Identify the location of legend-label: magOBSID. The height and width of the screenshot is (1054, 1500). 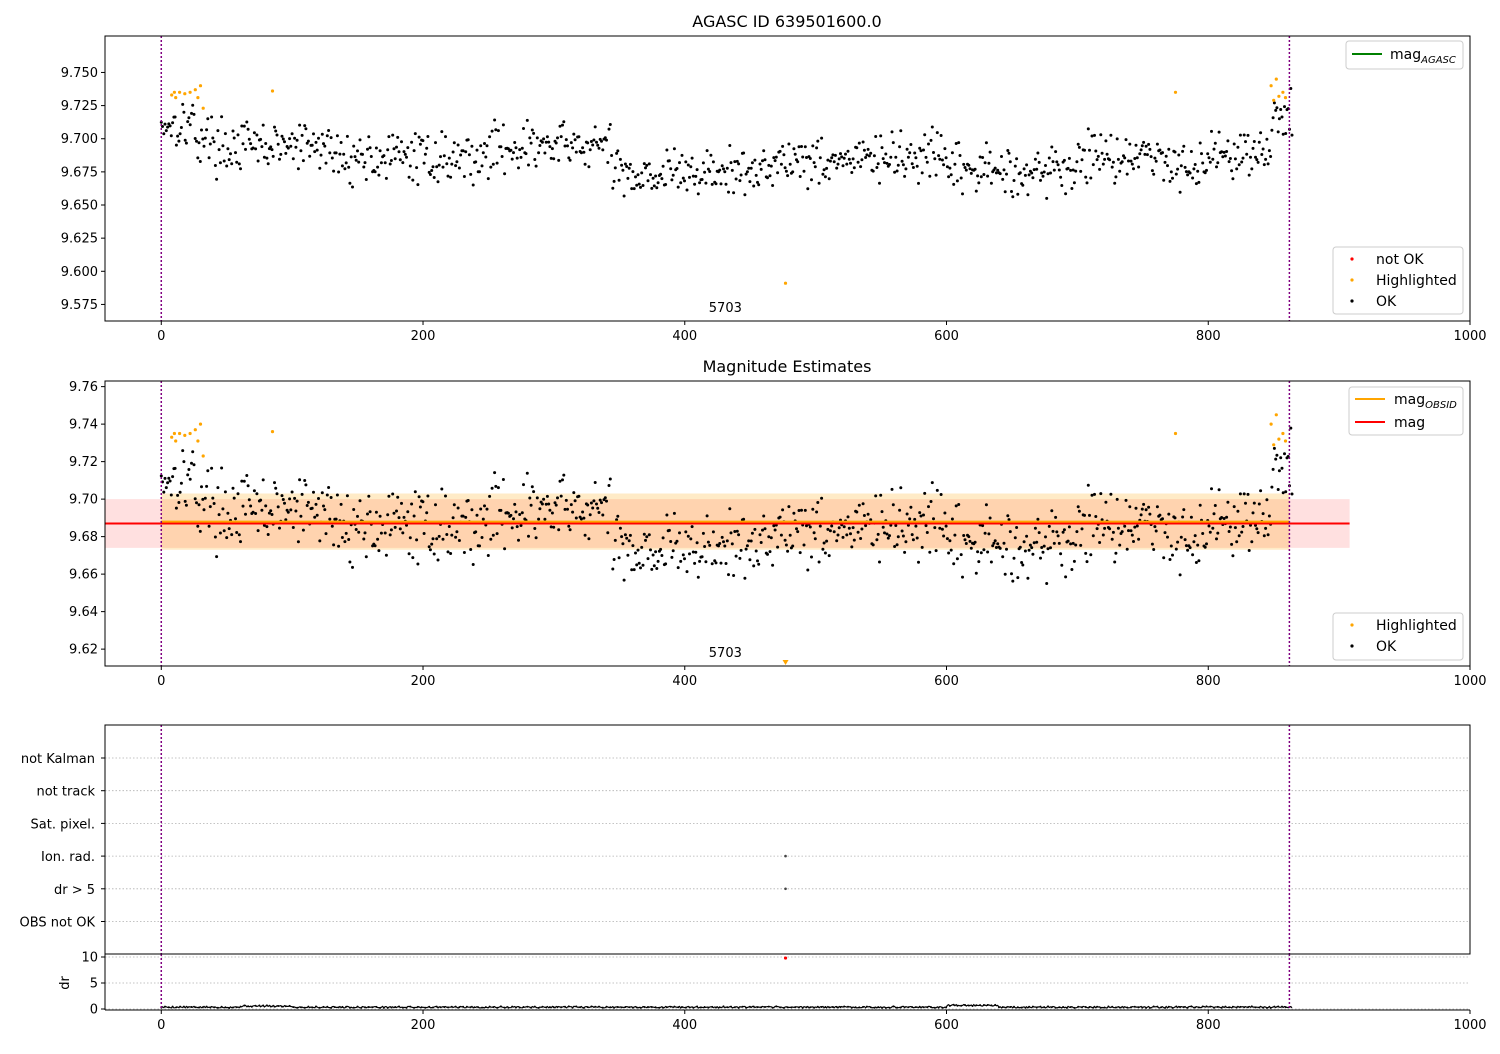
(1425, 401).